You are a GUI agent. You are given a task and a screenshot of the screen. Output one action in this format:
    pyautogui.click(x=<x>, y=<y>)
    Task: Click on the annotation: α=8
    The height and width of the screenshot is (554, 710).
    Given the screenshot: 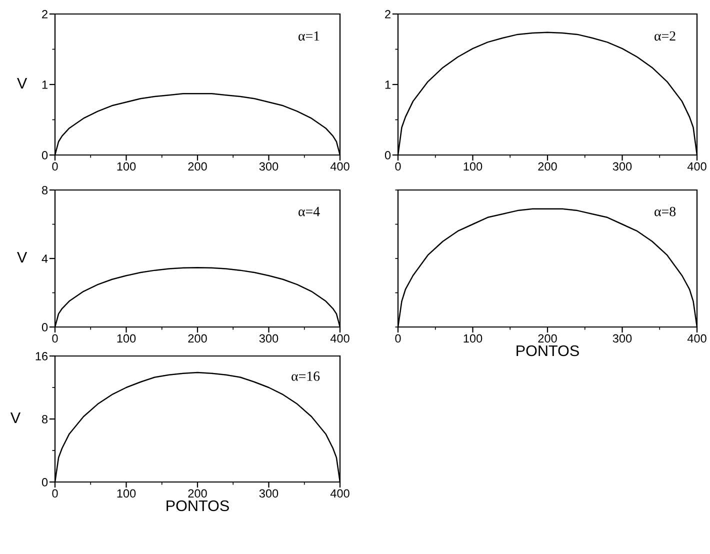 What is the action you would take?
    pyautogui.click(x=665, y=211)
    